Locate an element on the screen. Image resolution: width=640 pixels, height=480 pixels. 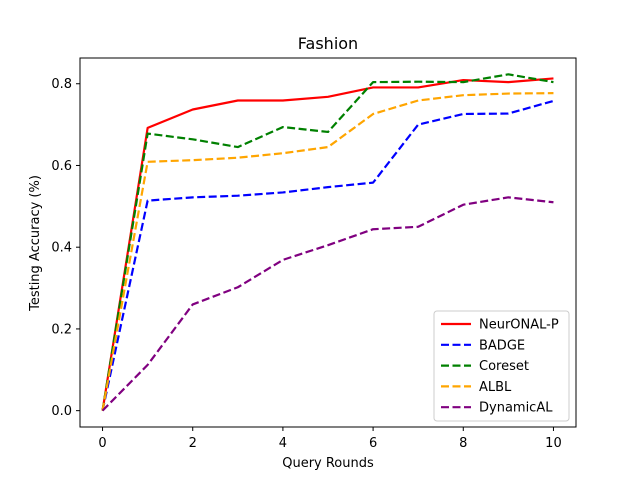
x-tick-label: 0 is located at coordinates (102, 443).